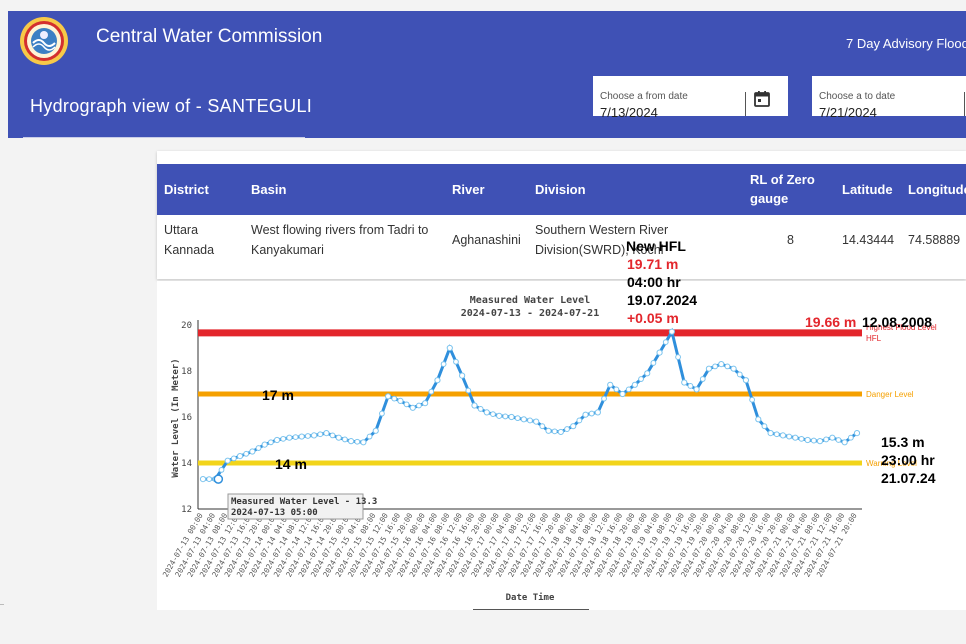 Image resolution: width=966 pixels, height=644 pixels. I want to click on to-date-field: Choose a to date 7/21/2024, so click(889, 98).